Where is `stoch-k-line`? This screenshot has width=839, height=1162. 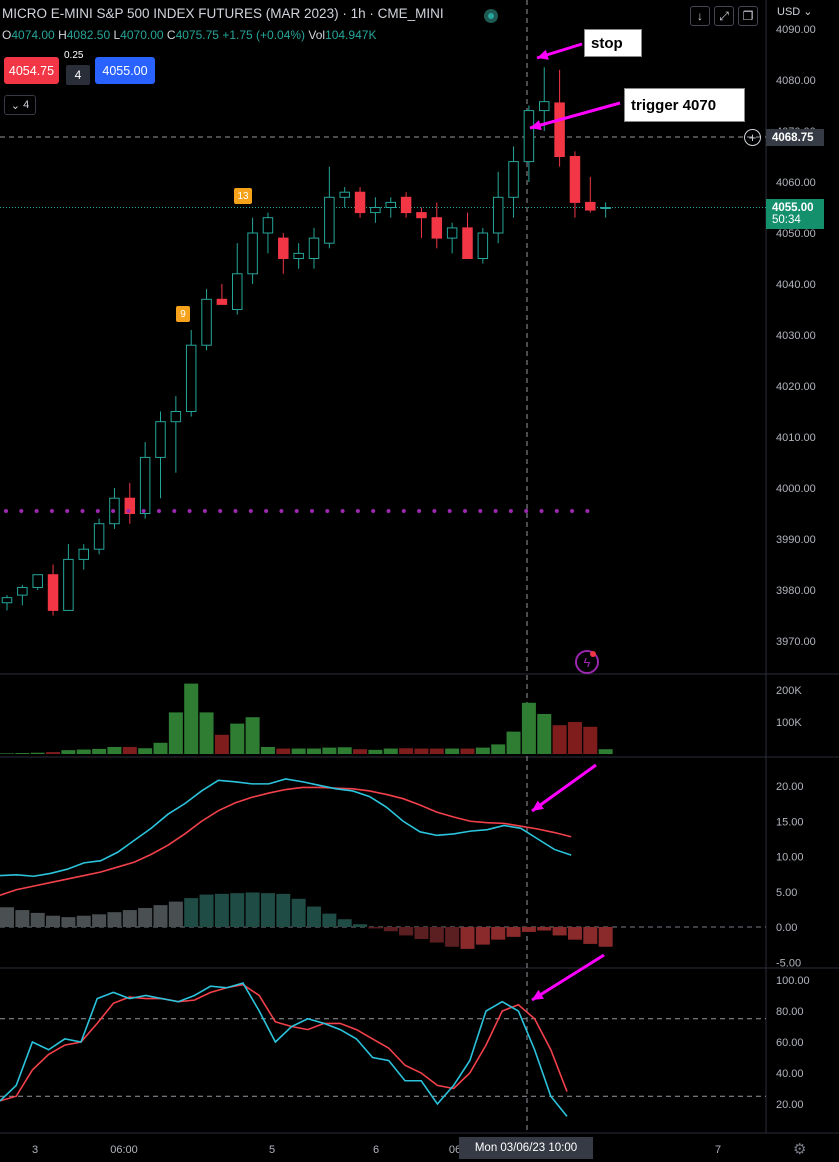
stoch-k-line is located at coordinates (284, 1049).